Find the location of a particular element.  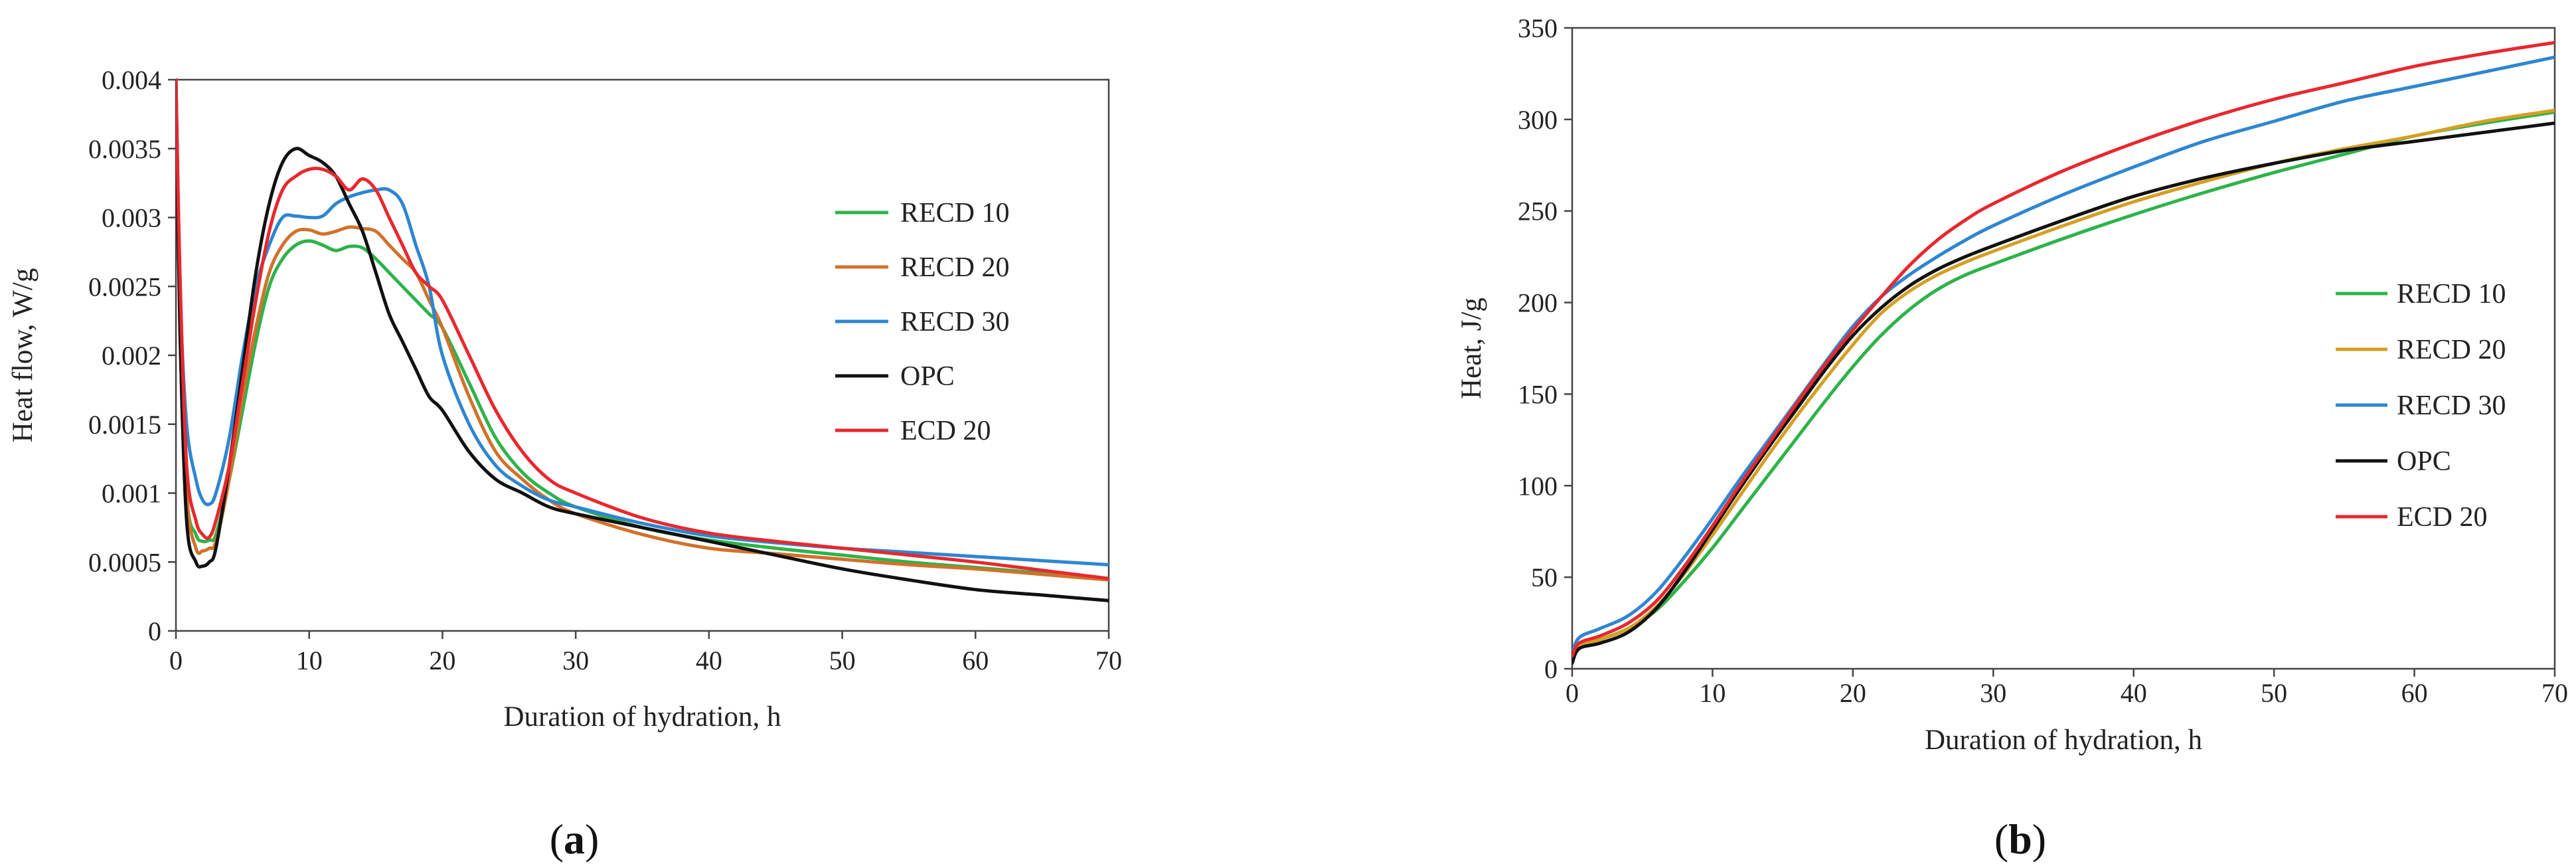

panel-label: (a) is located at coordinates (575, 840).